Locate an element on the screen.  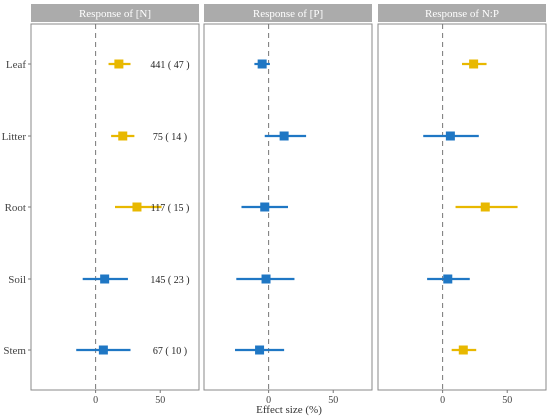
category-label-litter: Litter is located at coordinates (14, 137).